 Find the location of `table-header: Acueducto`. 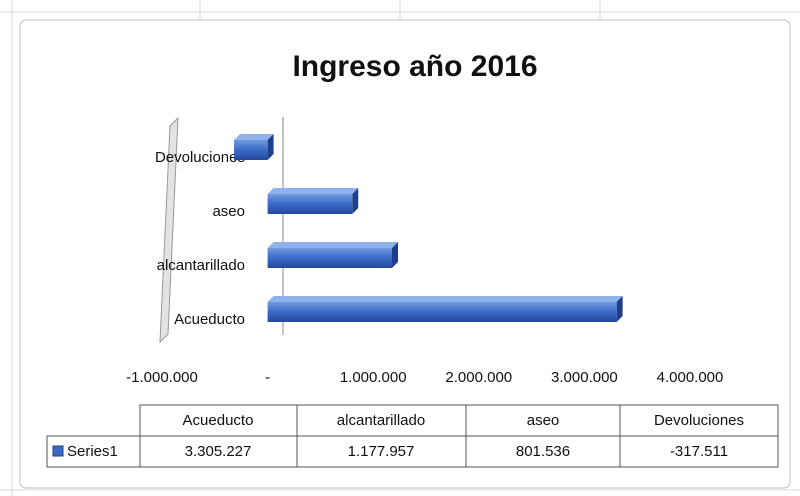

table-header: Acueducto is located at coordinates (218, 420).